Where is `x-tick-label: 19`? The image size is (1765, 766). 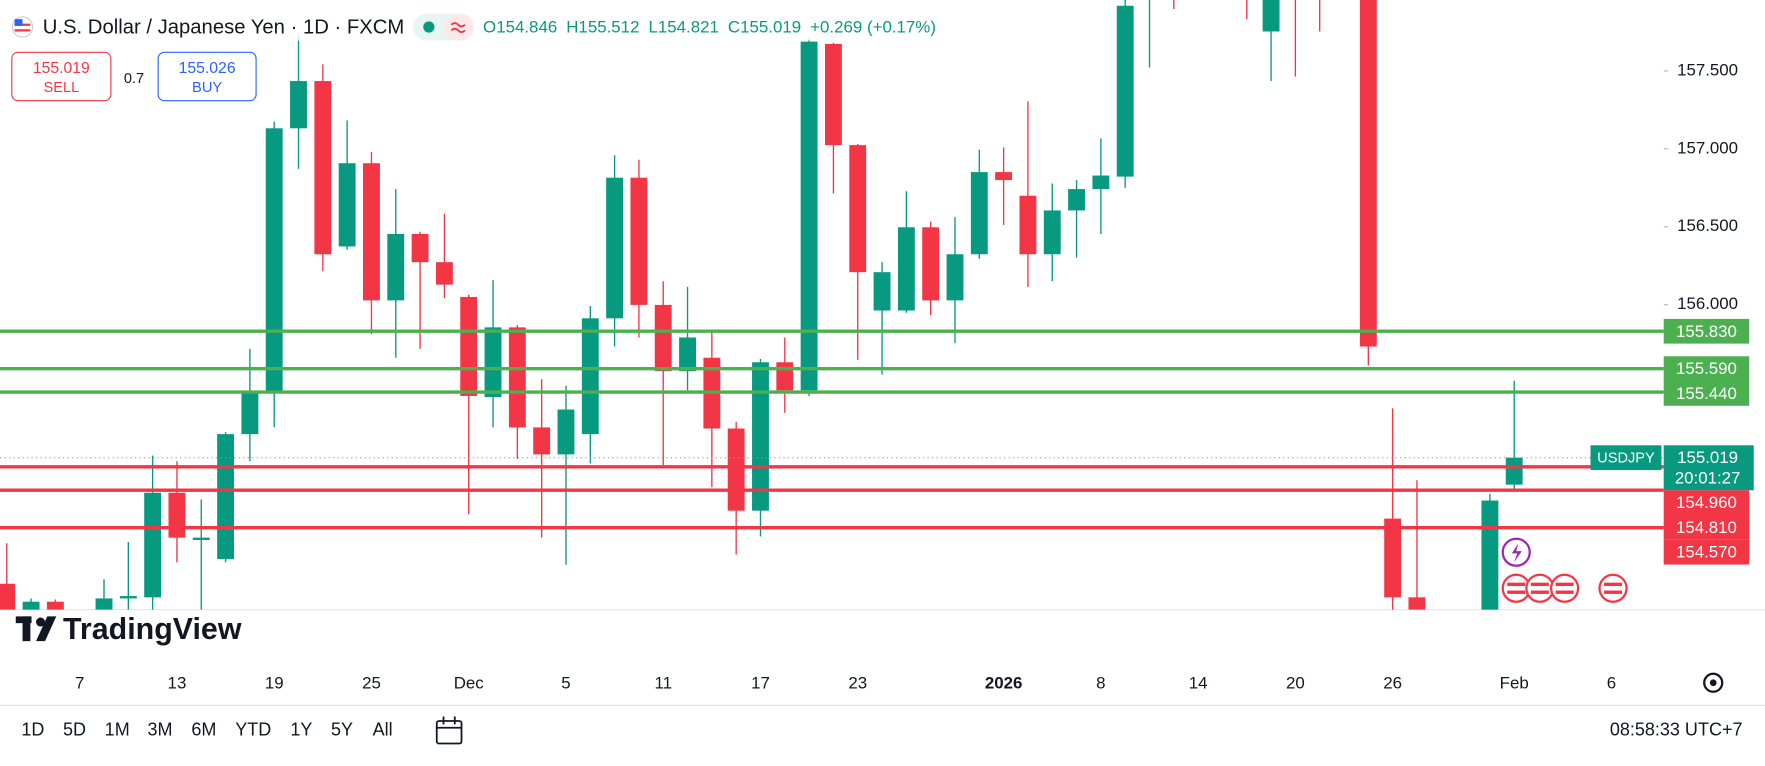
x-tick-label: 19 is located at coordinates (274, 682).